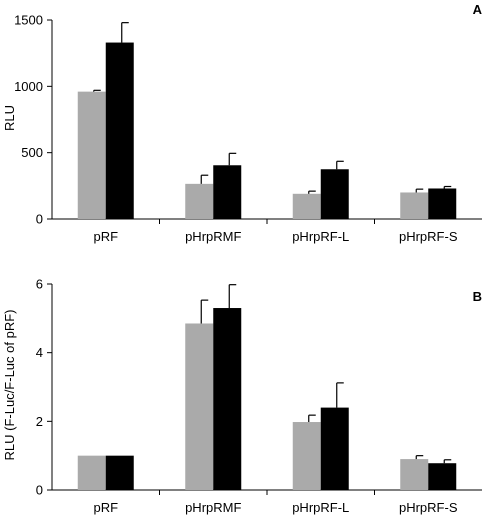  What do you see at coordinates (478, 9) in the screenshot?
I see `panel-label: A` at bounding box center [478, 9].